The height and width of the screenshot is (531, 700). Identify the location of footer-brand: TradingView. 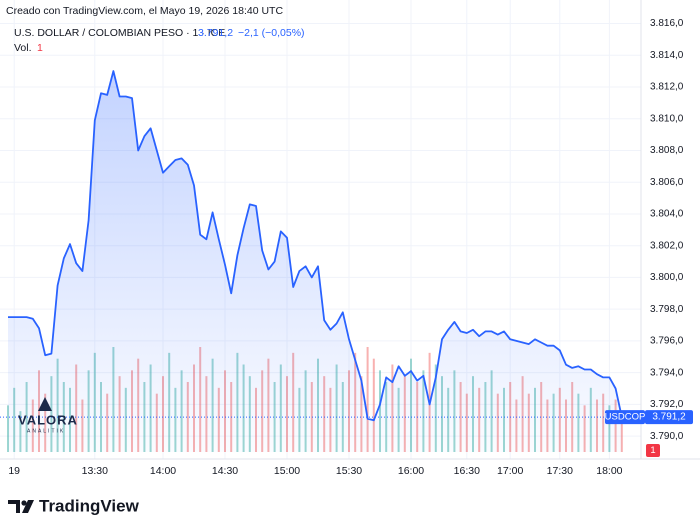
(89, 505).